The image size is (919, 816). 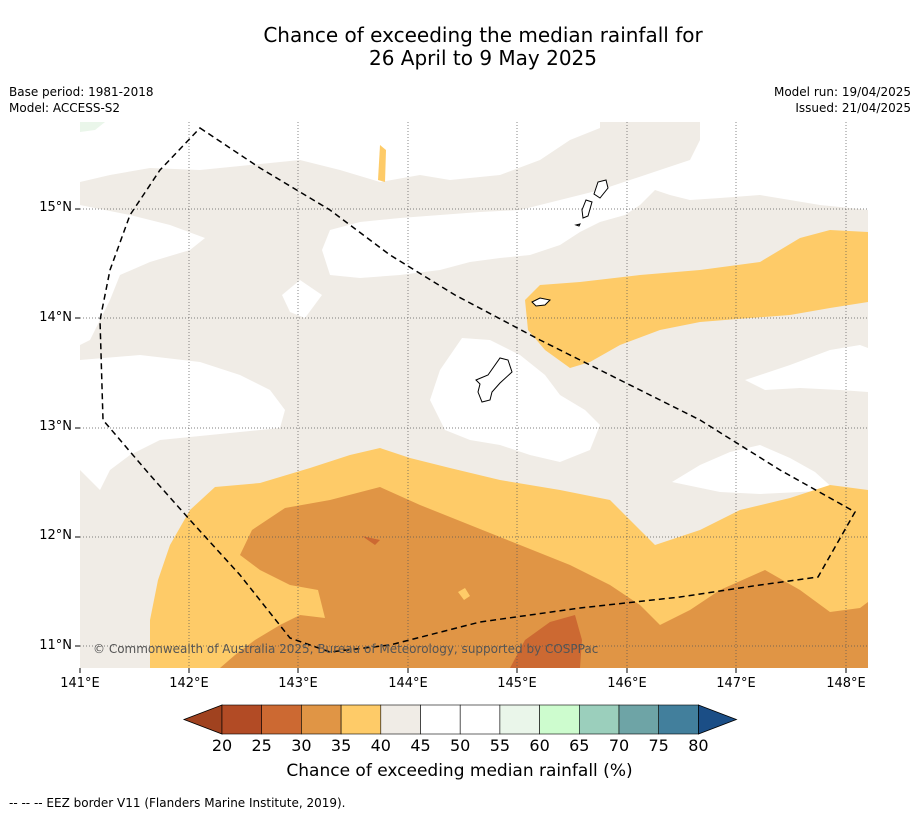 I want to click on island-rota, so click(x=541, y=302).